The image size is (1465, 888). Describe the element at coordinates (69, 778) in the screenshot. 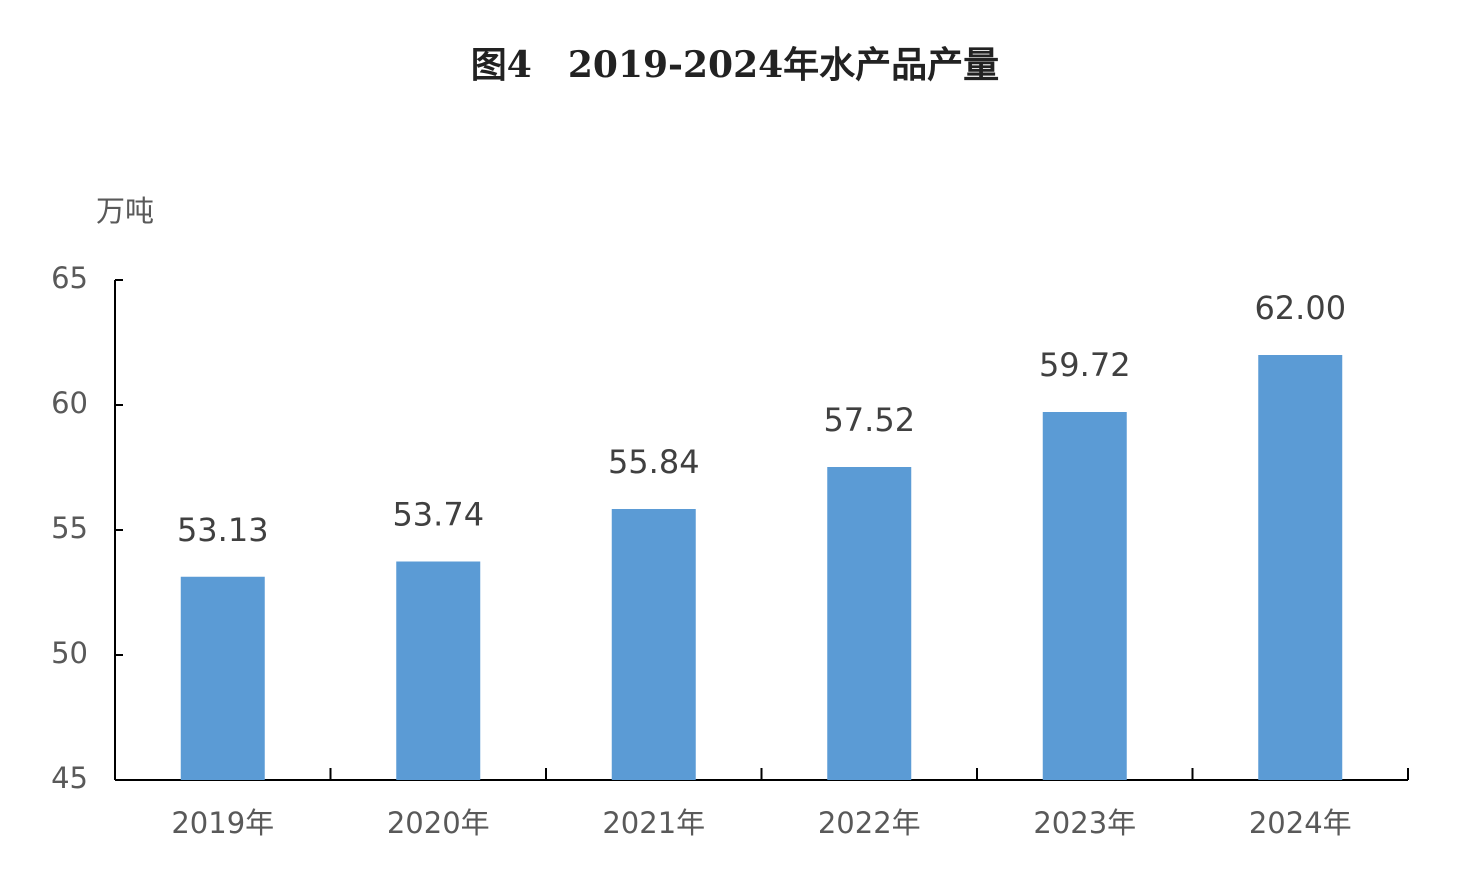

I see `y-tick-label: 45` at that location.